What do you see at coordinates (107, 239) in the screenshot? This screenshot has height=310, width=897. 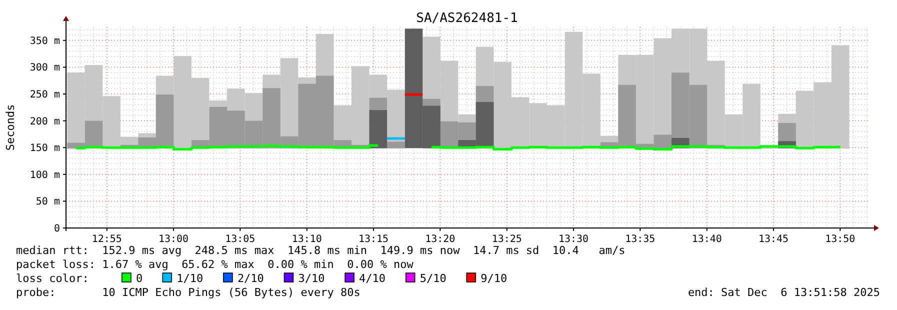 I see `x-tick-label: 12:55` at bounding box center [107, 239].